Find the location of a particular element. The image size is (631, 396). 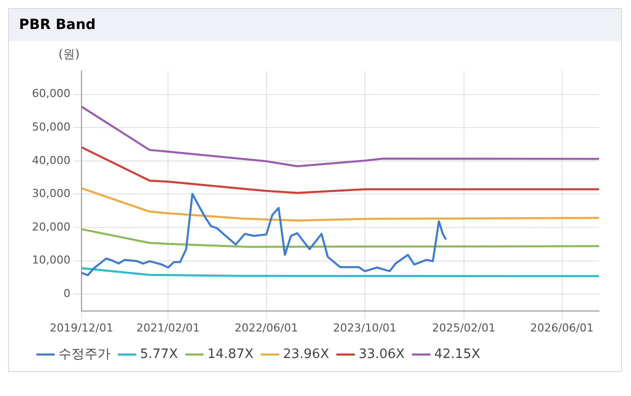

x-tick-label: 2019/12/01 is located at coordinates (82, 327).